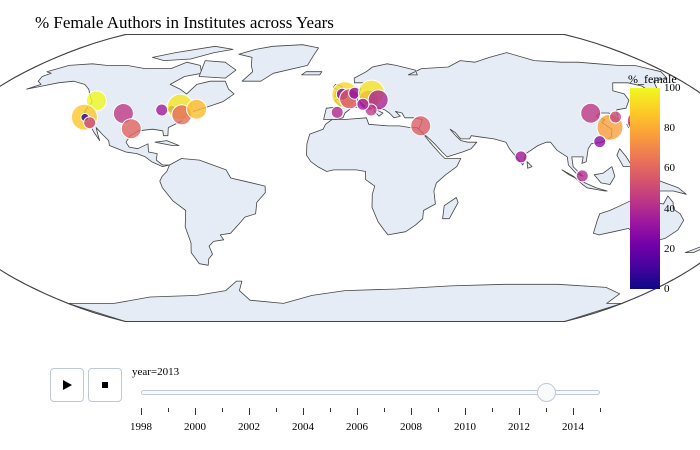 The height and width of the screenshot is (450, 700). I want to click on slider-tick-label-2002: 2002, so click(249, 427).